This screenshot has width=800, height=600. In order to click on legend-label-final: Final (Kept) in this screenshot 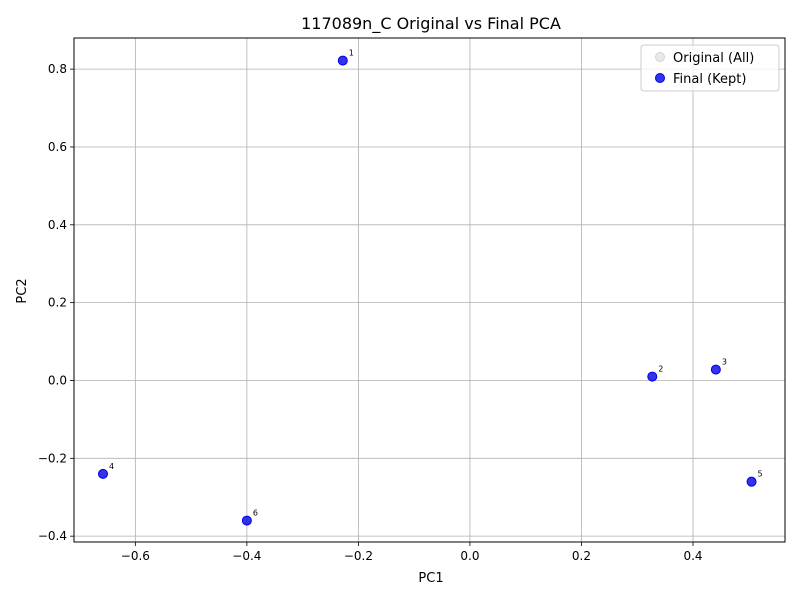, I will do `click(709, 79)`.